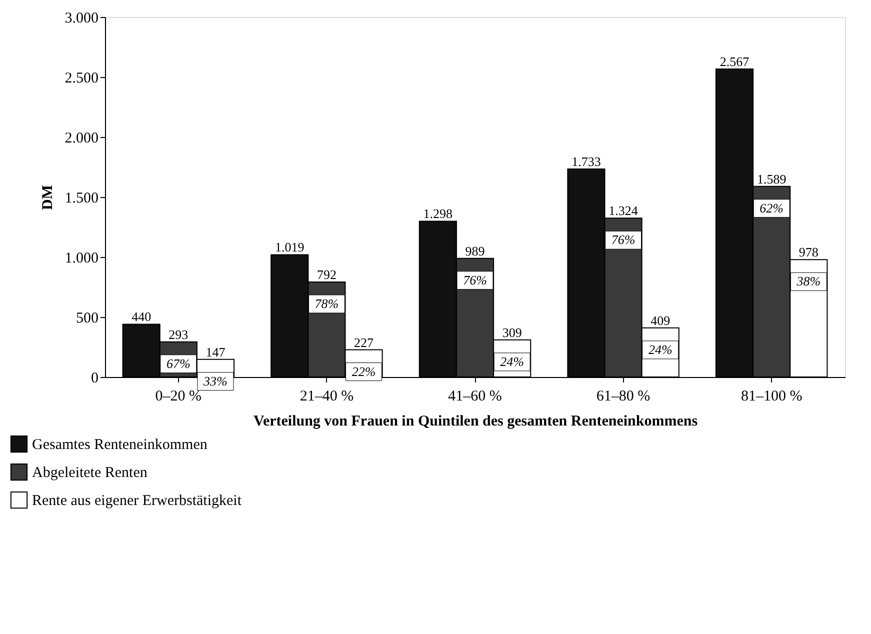 The width and height of the screenshot is (871, 634). What do you see at coordinates (771, 178) in the screenshot?
I see `data-label: 1.589` at bounding box center [771, 178].